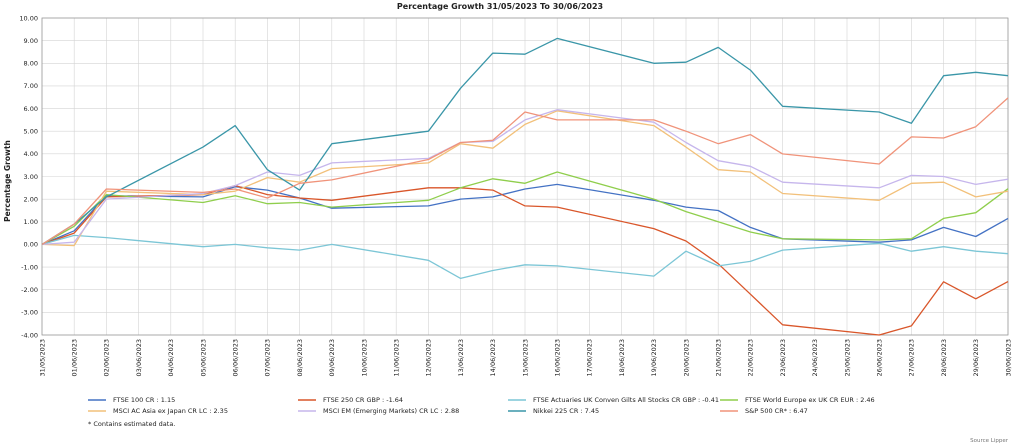  I want to click on x-tick-label: 07/06/2023, so click(268, 357).